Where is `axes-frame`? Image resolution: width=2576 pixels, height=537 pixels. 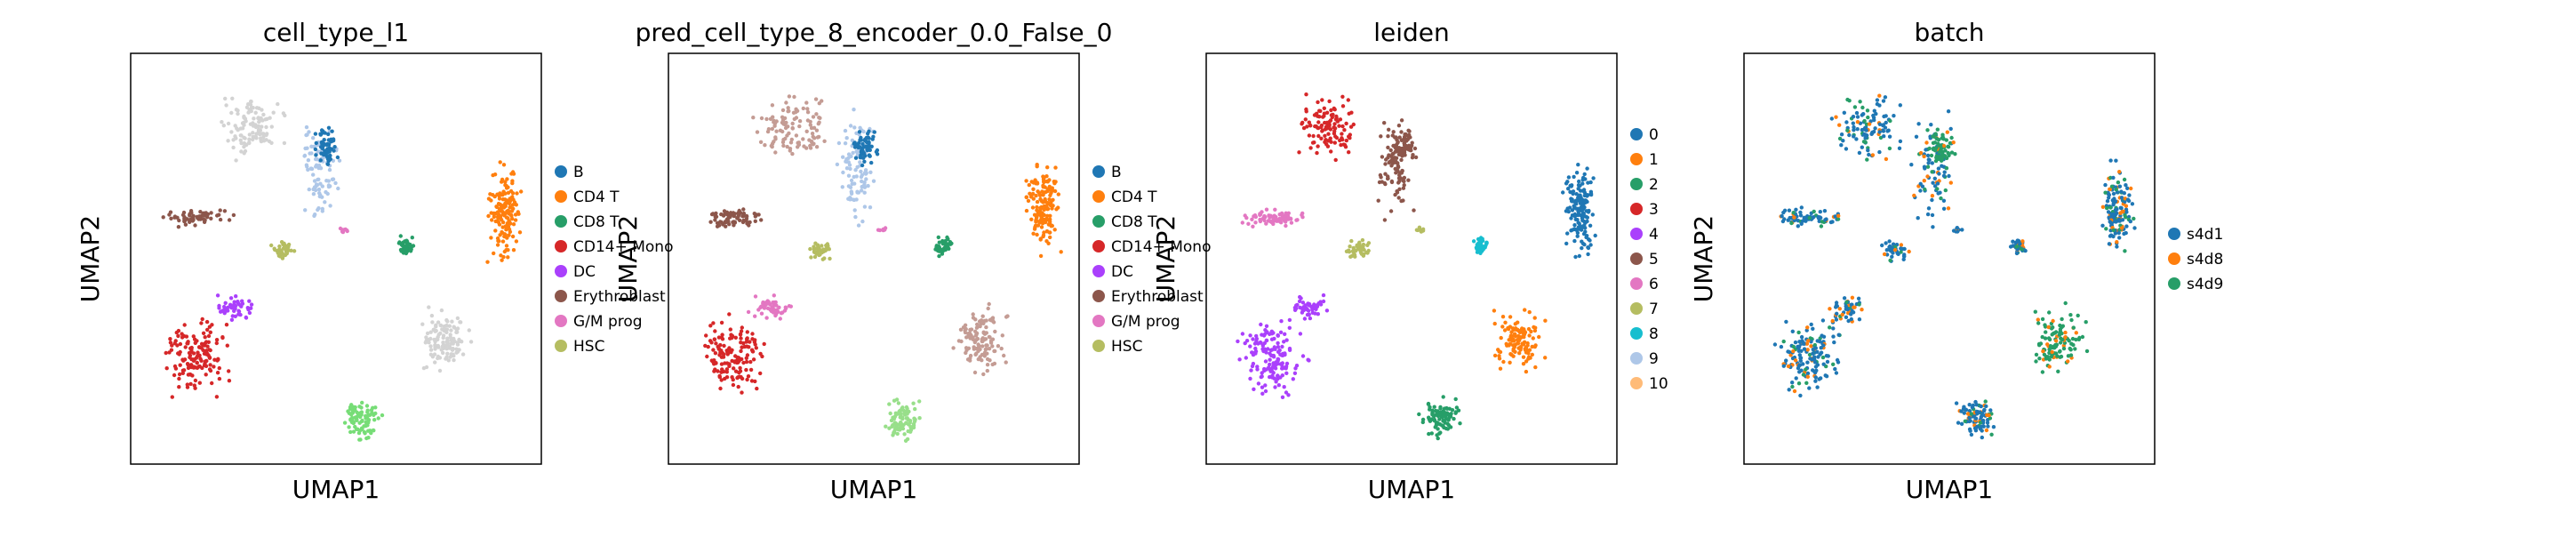
axes-frame is located at coordinates (874, 258).